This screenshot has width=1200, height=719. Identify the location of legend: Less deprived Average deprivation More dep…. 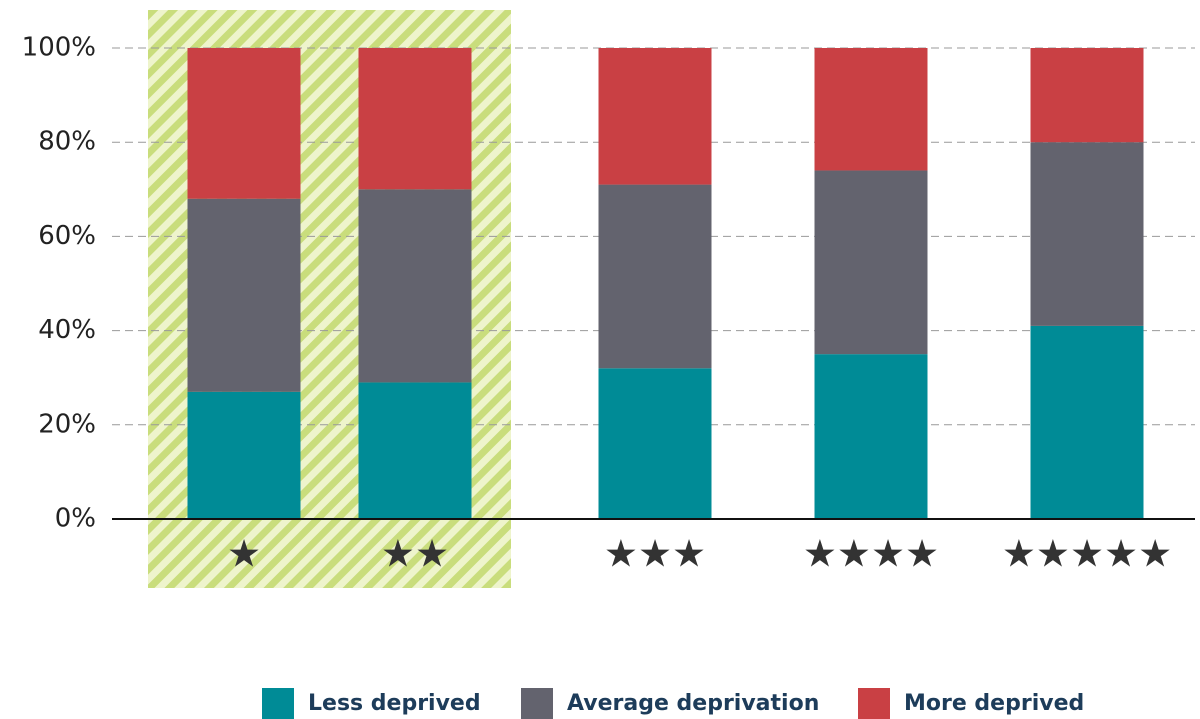
(673, 703).